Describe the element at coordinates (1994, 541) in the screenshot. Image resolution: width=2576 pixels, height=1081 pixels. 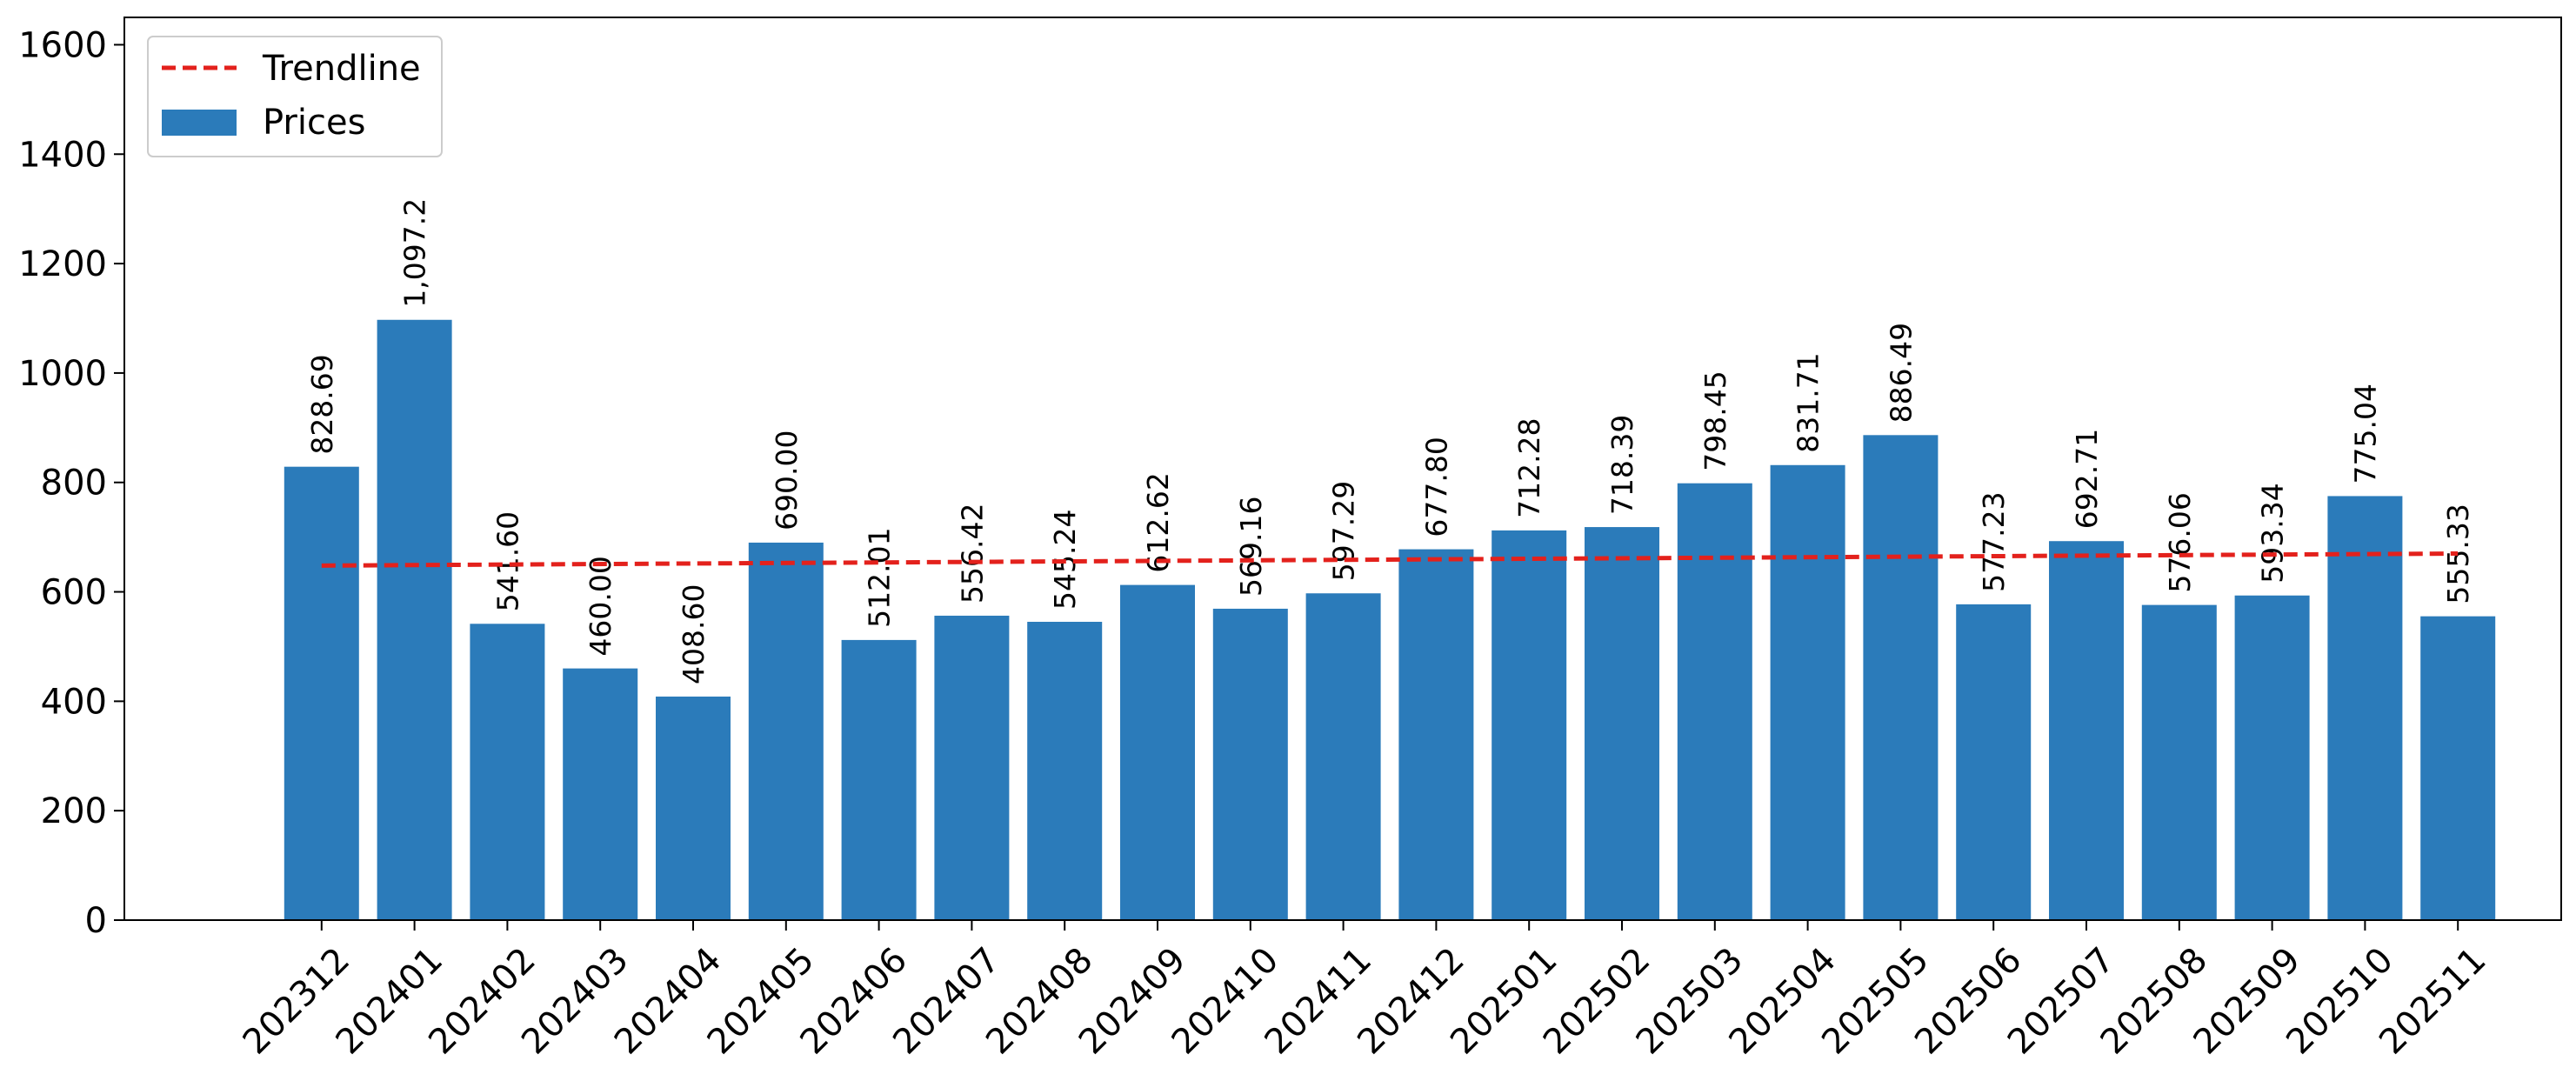
I see `bar-value-label: 577.23` at that location.